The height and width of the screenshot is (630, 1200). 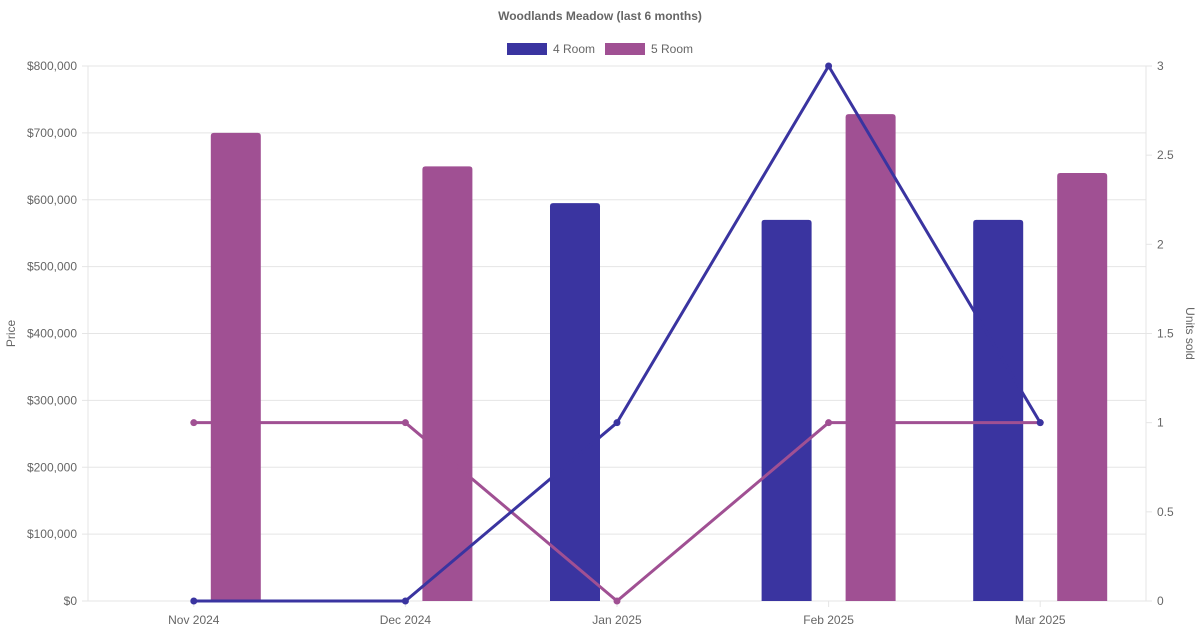 I want to click on legend-label-5-room: 5 Room, so click(x=672, y=49).